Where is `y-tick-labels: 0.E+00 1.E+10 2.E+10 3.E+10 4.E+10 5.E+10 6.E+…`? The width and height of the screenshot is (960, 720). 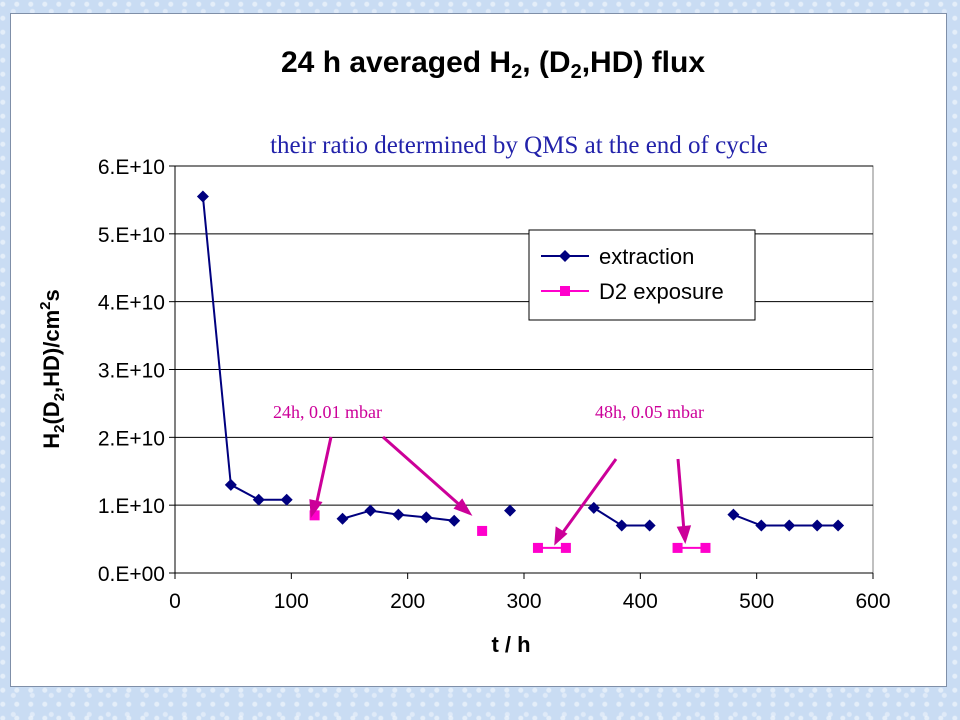 y-tick-labels: 0.E+00 1.E+10 2.E+10 3.E+10 4.E+10 5.E+10 6.E+… is located at coordinates (131, 371).